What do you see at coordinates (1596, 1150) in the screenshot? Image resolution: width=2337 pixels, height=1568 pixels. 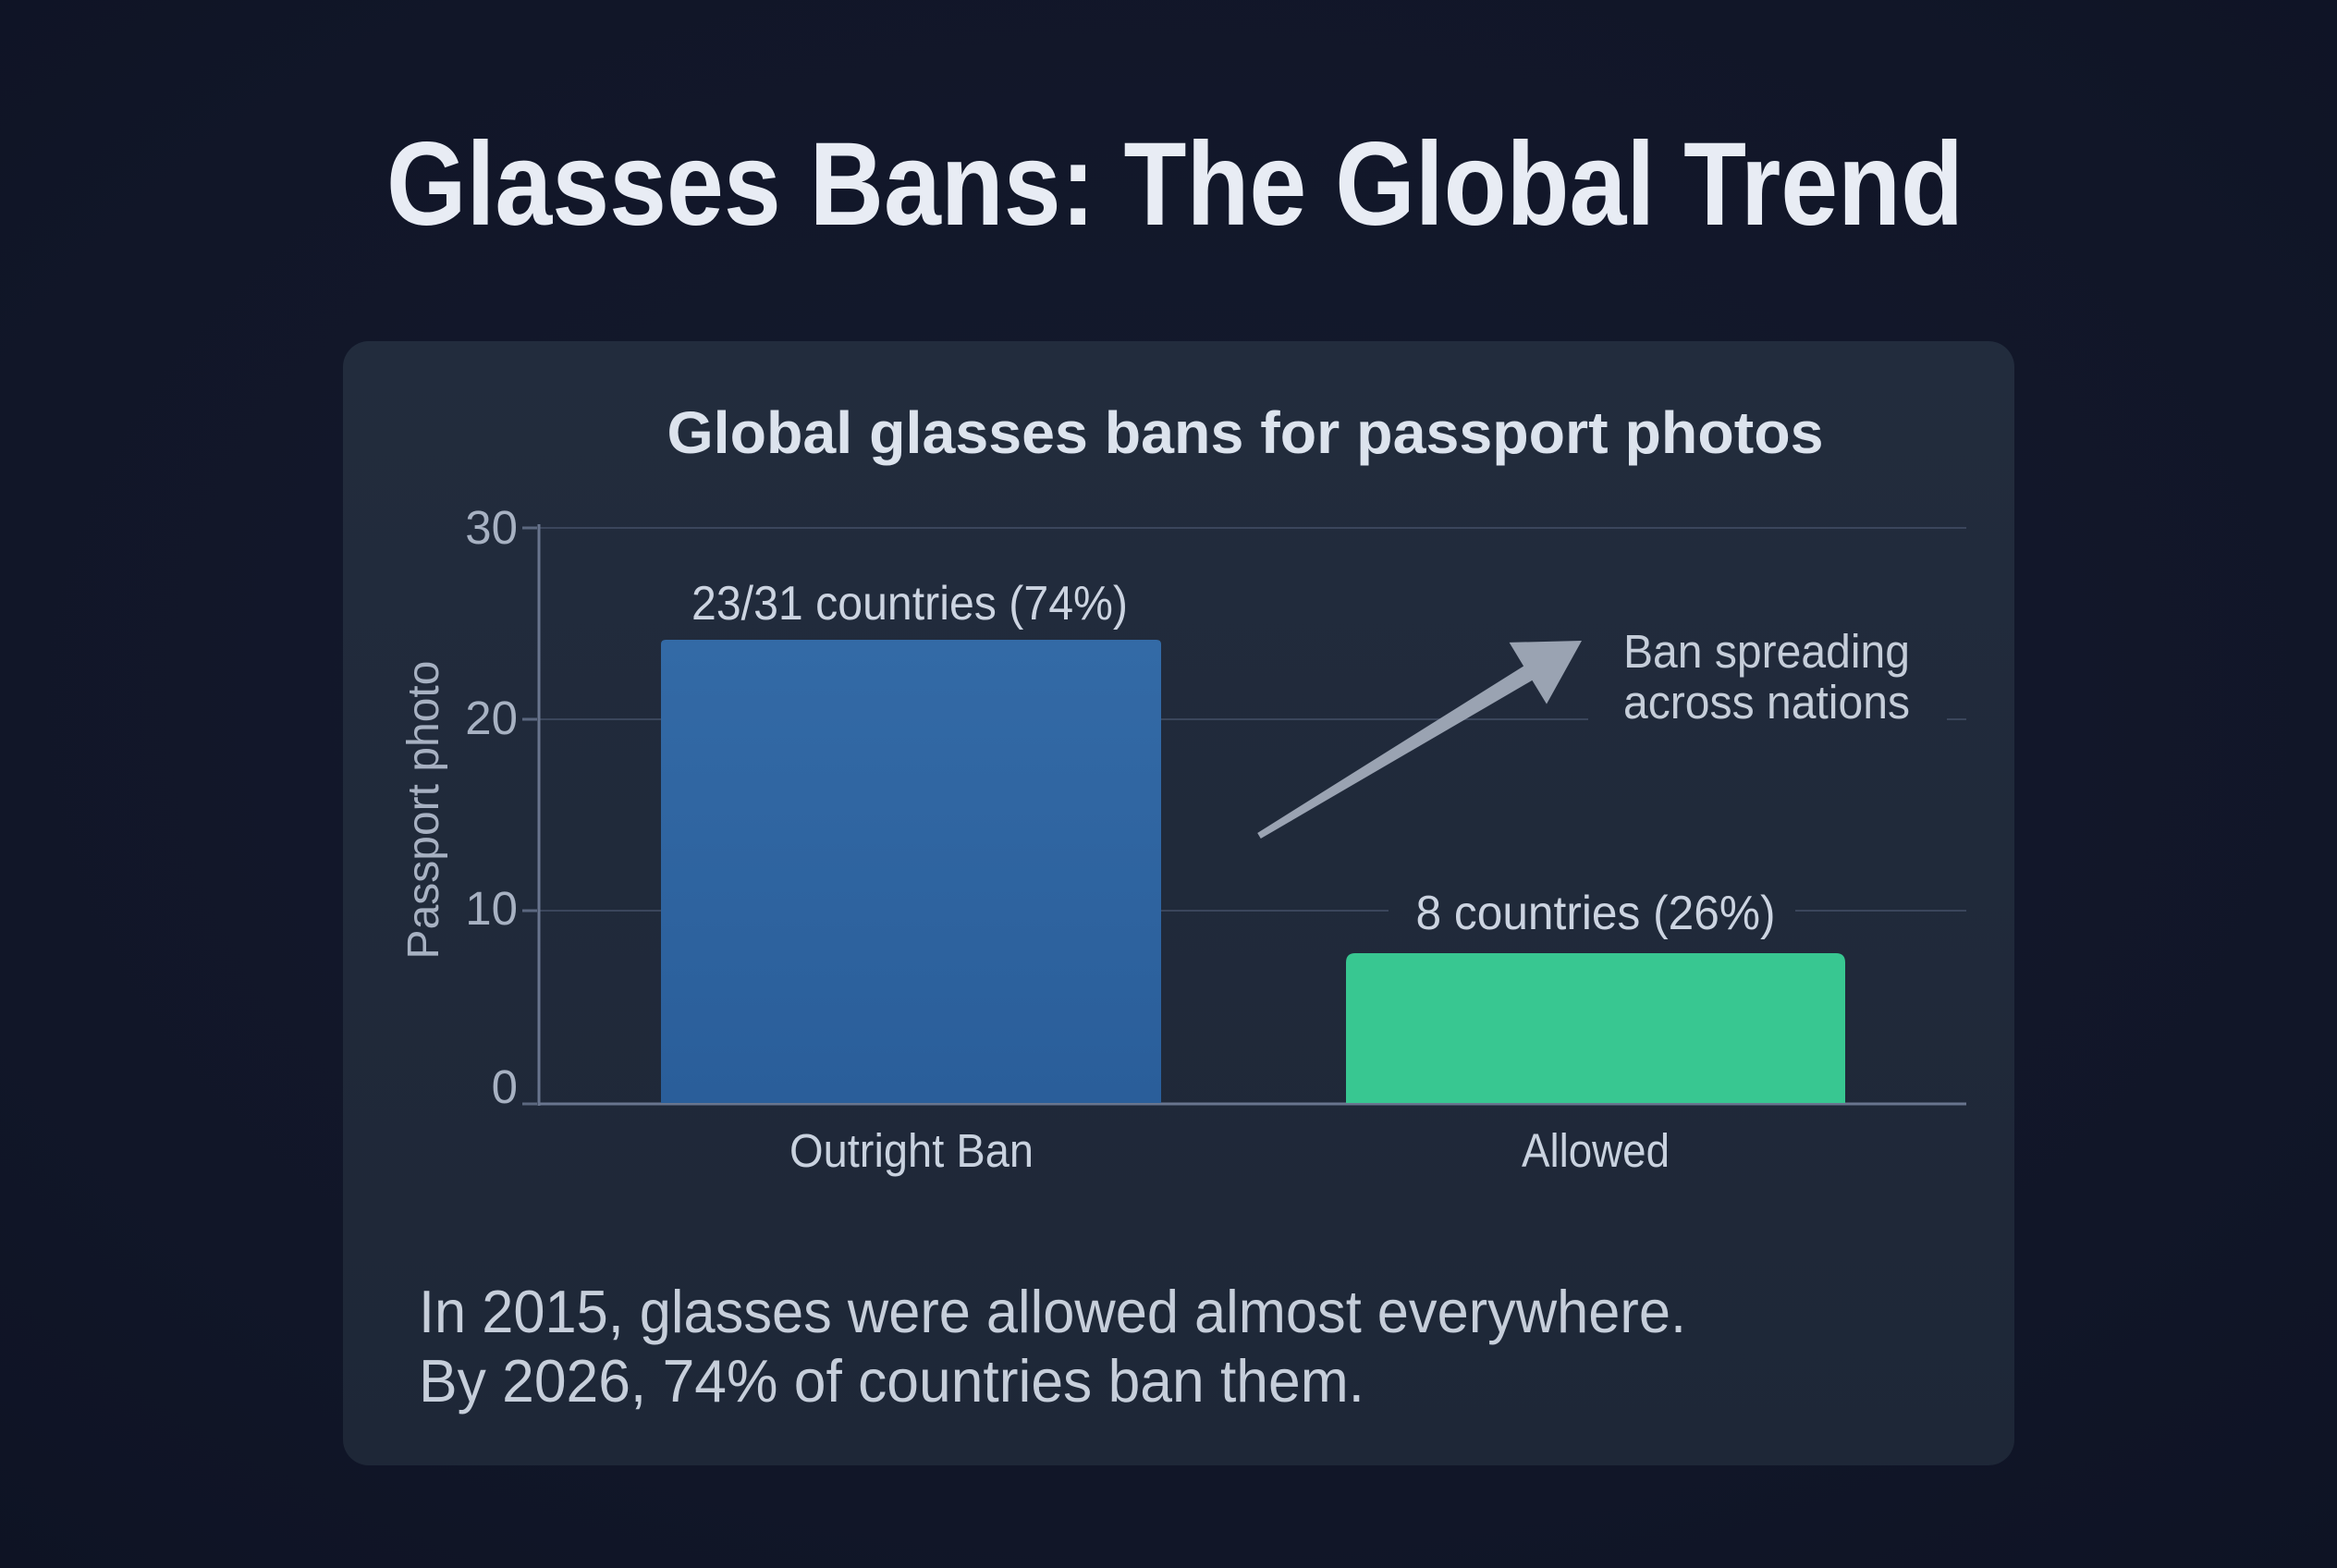 I see `svg-text: Allowed` at bounding box center [1596, 1150].